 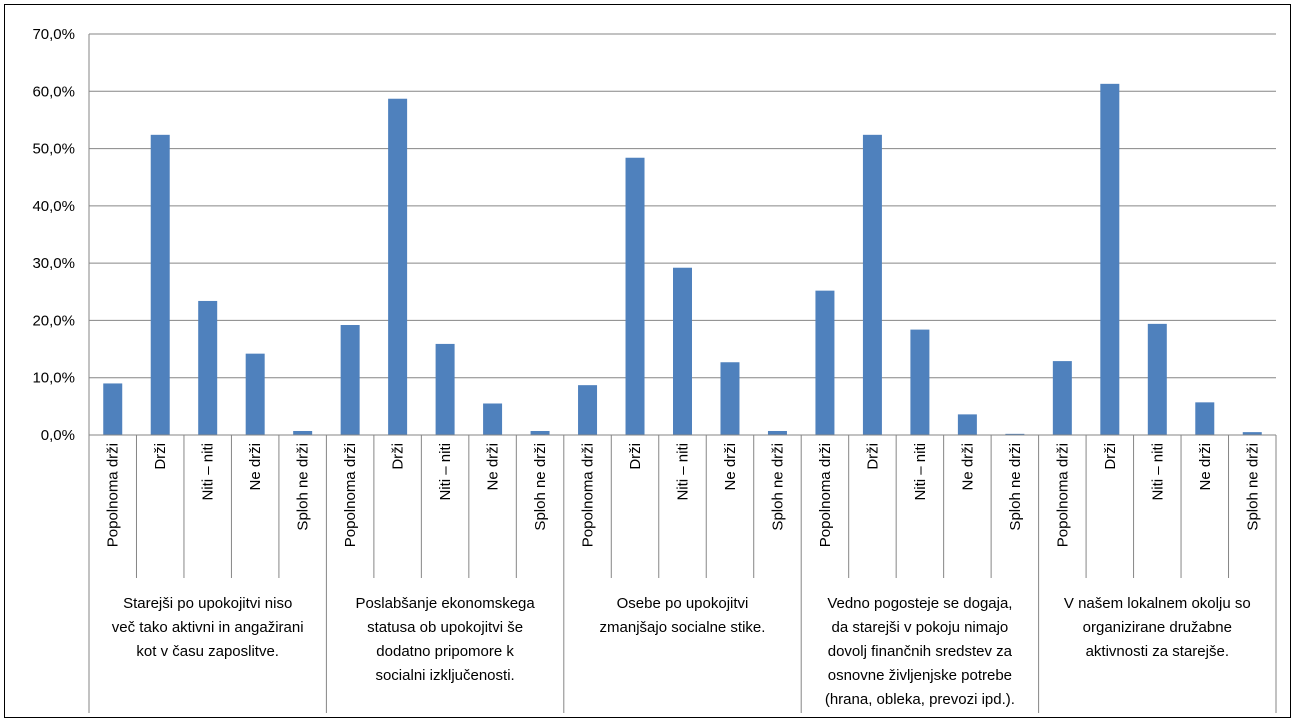 What do you see at coordinates (53, 263) in the screenshot?
I see `y-tick-label: 30,0%` at bounding box center [53, 263].